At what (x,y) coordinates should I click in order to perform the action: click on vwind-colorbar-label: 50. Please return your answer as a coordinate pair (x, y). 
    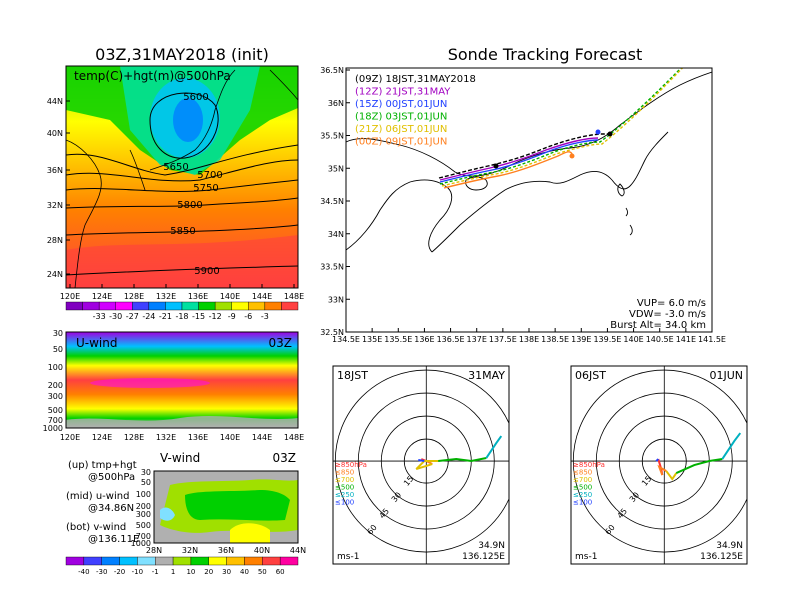
    Looking at the image, I should click on (262, 572).